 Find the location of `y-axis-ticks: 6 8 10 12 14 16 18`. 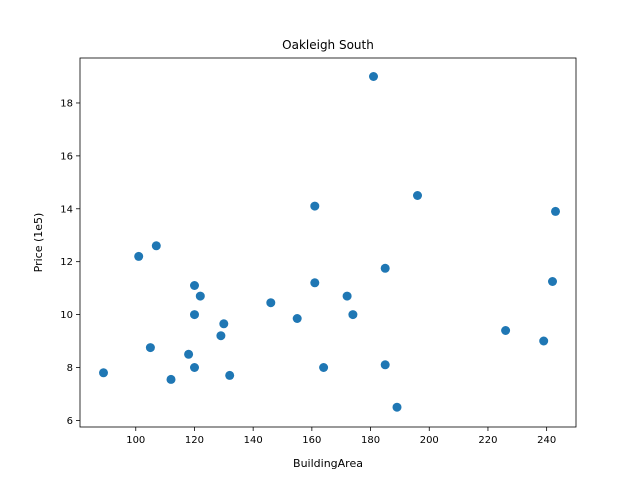

y-axis-ticks: 6 8 10 12 14 16 18 is located at coordinates (70, 262).